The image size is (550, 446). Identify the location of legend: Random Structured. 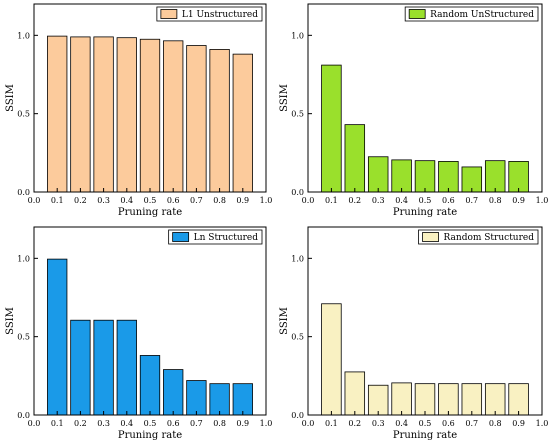
(478, 237).